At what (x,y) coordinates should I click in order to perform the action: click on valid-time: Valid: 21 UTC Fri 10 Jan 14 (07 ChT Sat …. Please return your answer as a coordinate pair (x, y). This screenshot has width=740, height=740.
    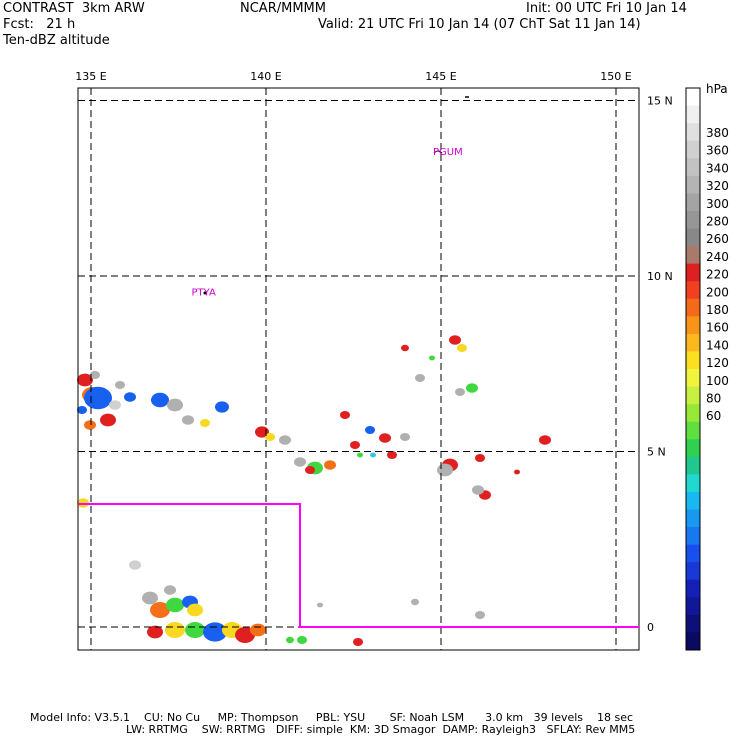
    Looking at the image, I should click on (479, 24).